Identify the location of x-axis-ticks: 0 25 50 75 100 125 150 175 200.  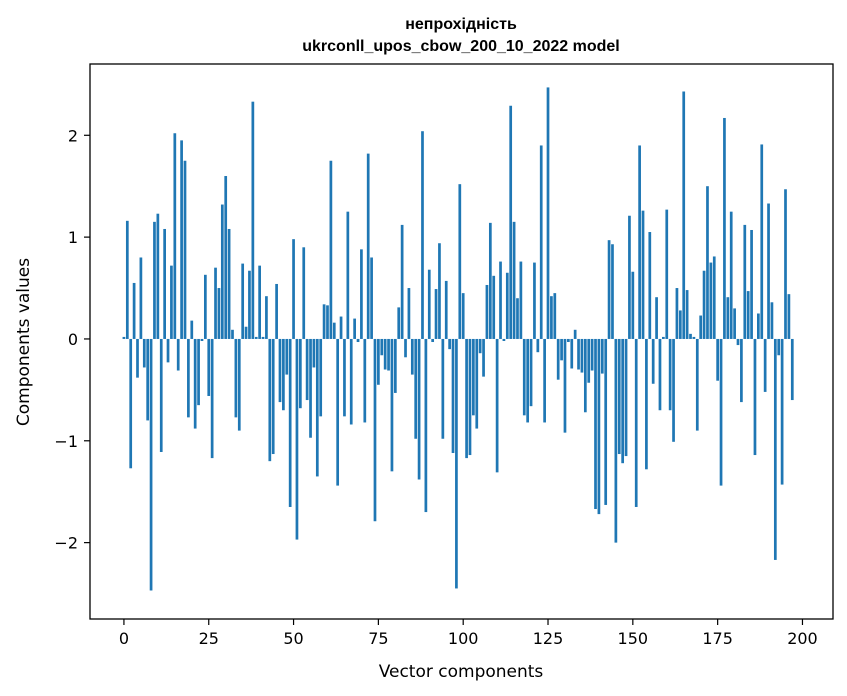
(468, 633).